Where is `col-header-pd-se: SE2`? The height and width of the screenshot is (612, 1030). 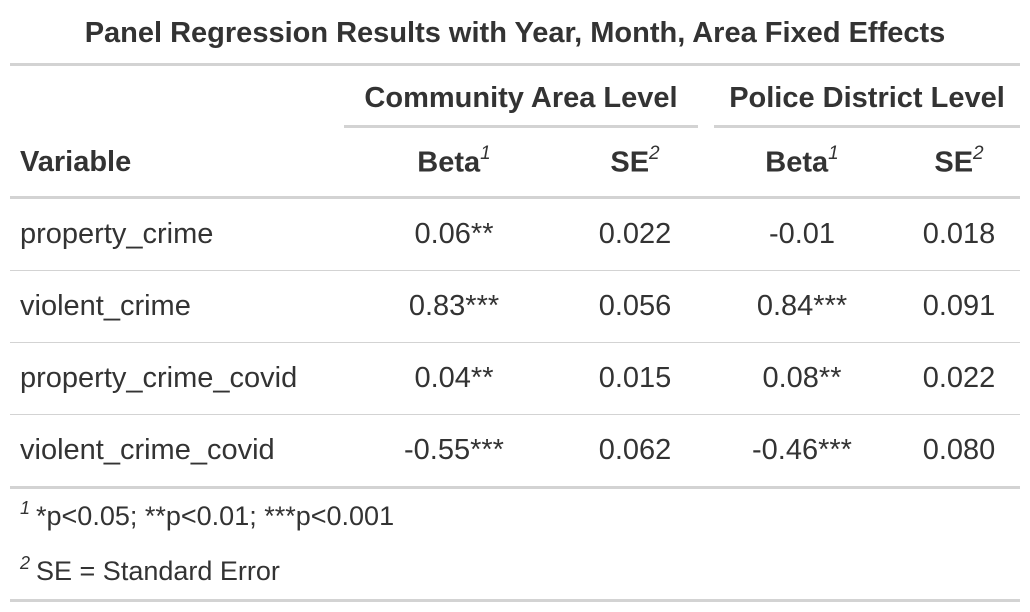 col-header-pd-se: SE2 is located at coordinates (959, 163).